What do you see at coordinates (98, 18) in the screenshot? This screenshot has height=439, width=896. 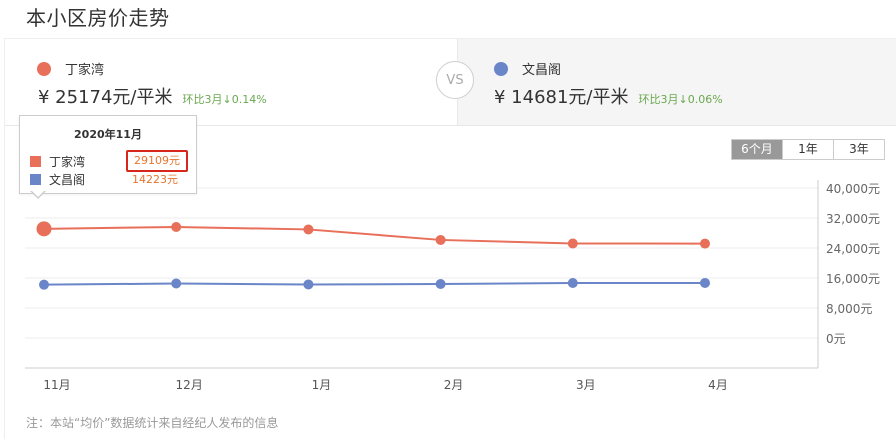 I see `page-title: 本小区房价走势` at bounding box center [98, 18].